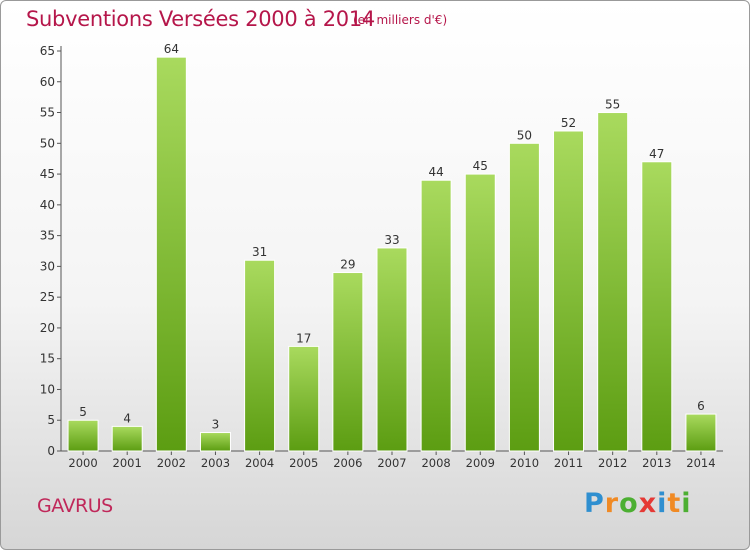  I want to click on x-tick-label: 2004, so click(259, 463).